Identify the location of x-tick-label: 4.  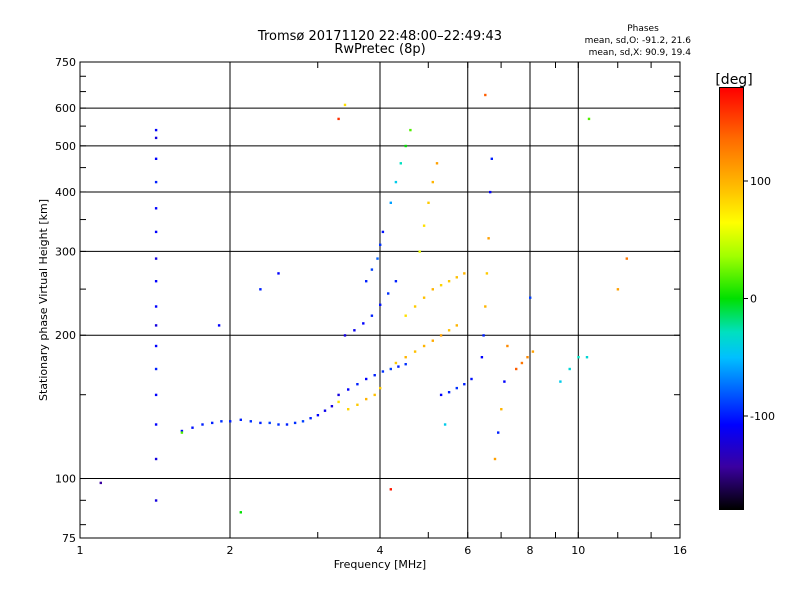
(380, 550).